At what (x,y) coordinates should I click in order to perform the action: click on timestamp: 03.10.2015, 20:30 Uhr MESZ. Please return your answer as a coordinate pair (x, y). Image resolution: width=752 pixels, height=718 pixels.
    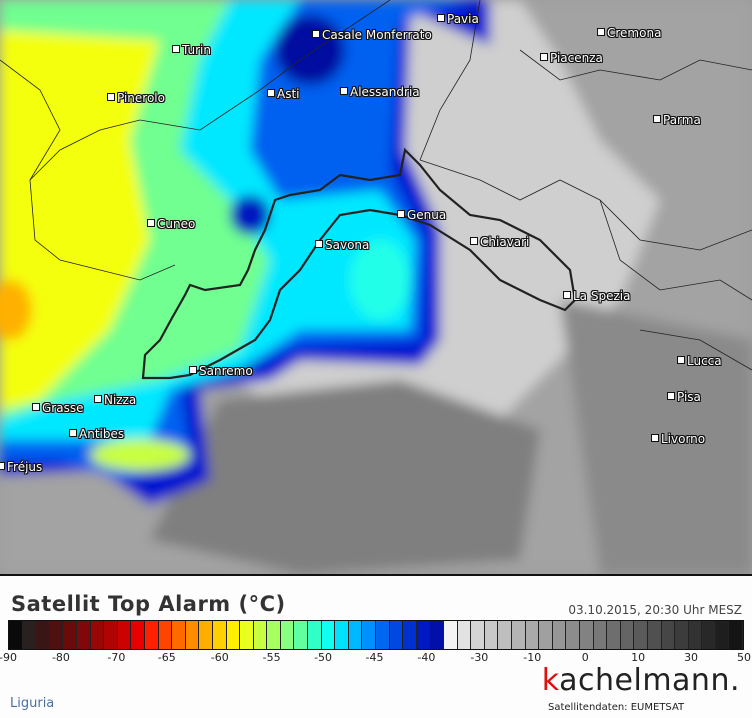
    Looking at the image, I should click on (655, 610).